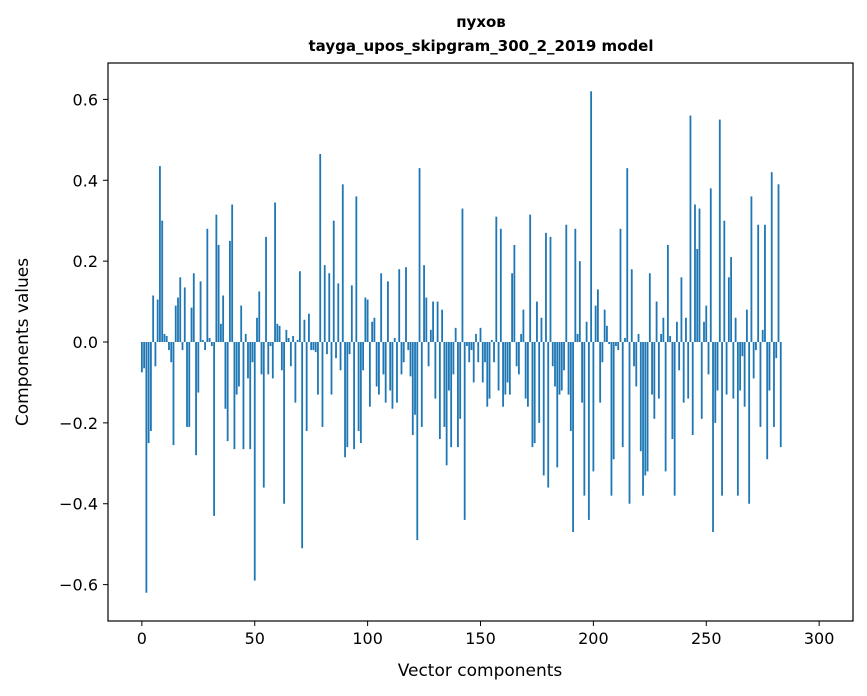 The image size is (867, 696). What do you see at coordinates (481, 46) in the screenshot?
I see `chart-subtitle: tayga_upos_skipgram_300_2_2019 model` at bounding box center [481, 46].